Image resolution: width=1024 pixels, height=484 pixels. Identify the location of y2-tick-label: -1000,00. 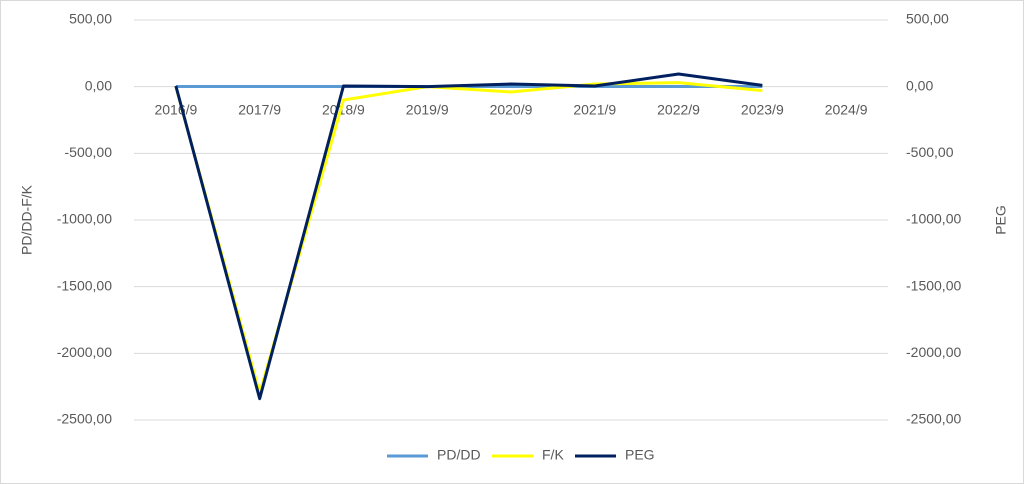
(933, 219).